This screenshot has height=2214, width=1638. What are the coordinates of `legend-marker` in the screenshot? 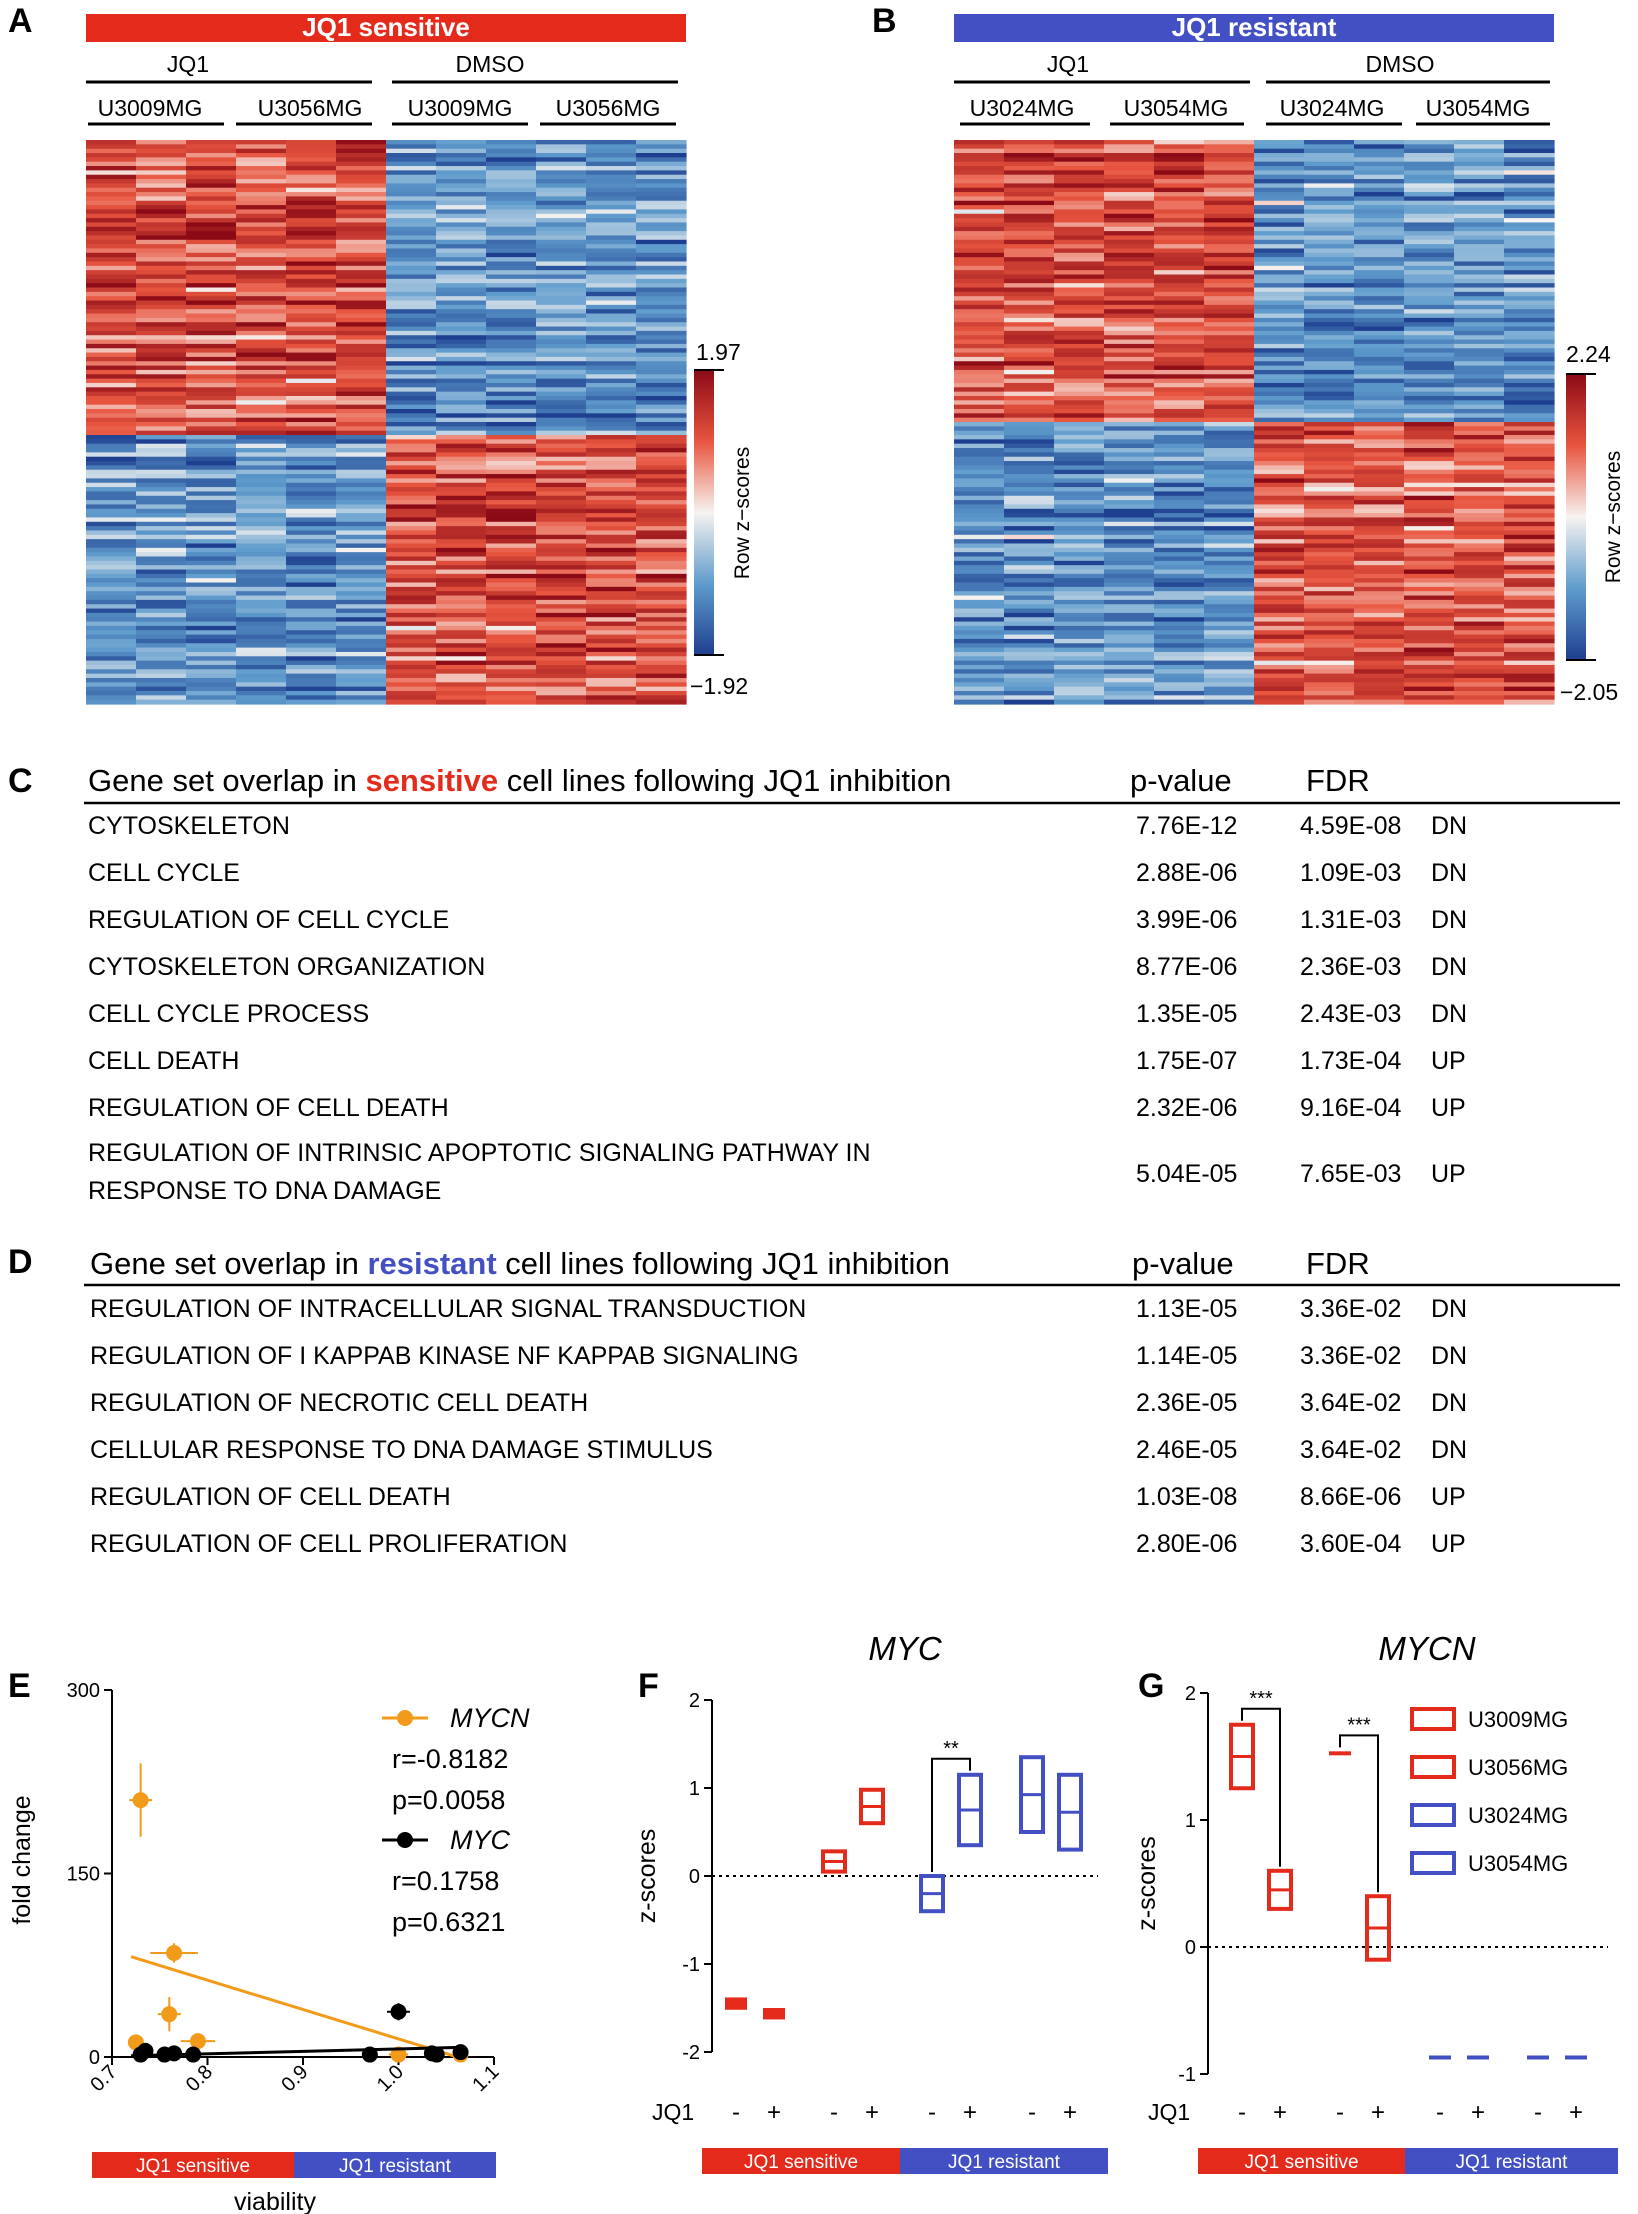 It's located at (405, 1718).